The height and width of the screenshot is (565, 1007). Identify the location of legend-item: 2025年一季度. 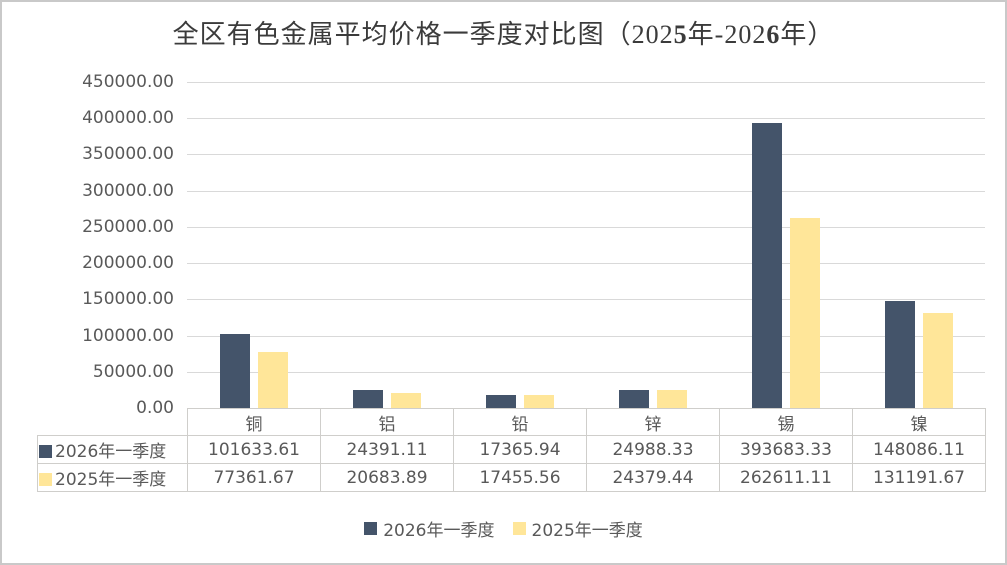
(577, 528).